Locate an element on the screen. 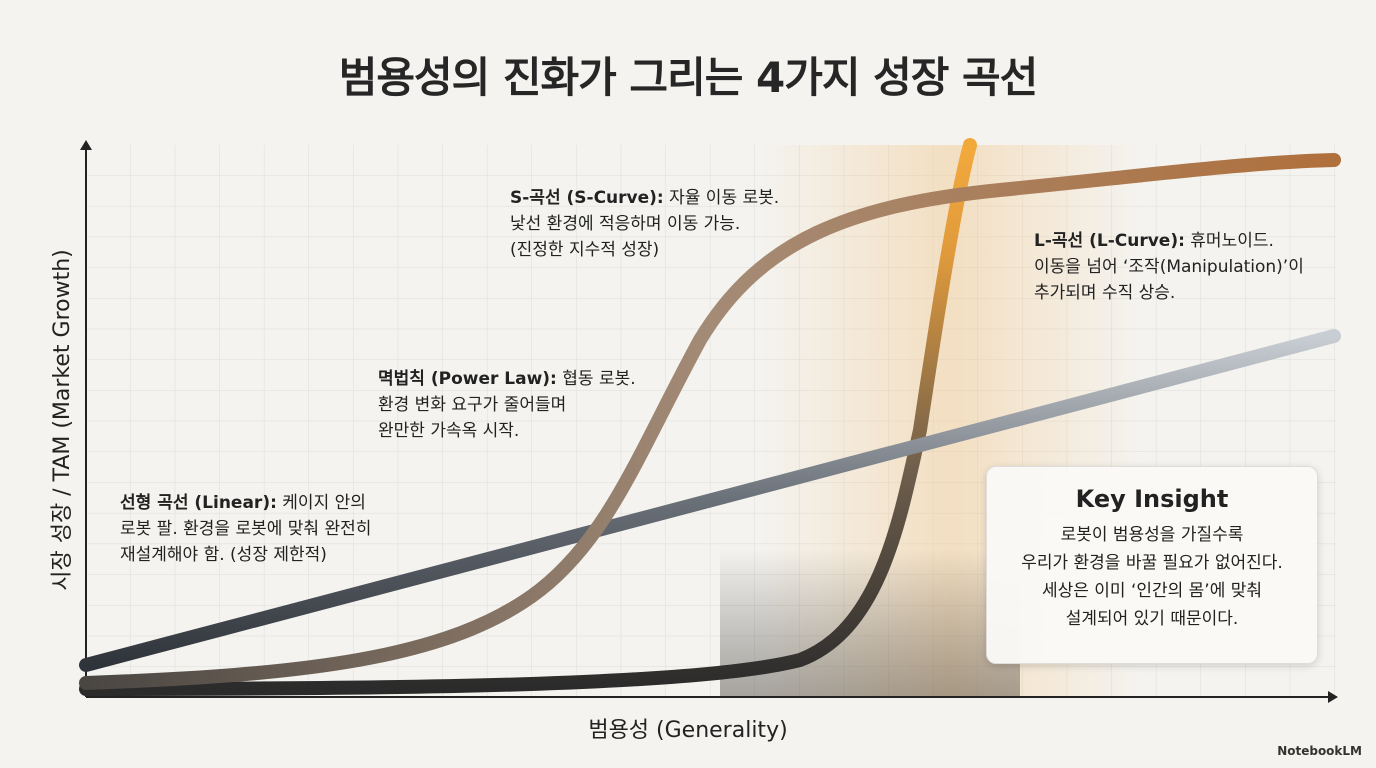 Image resolution: width=1376 pixels, height=768 pixels. annotation-text: 휴머노이드. is located at coordinates (1229, 241).